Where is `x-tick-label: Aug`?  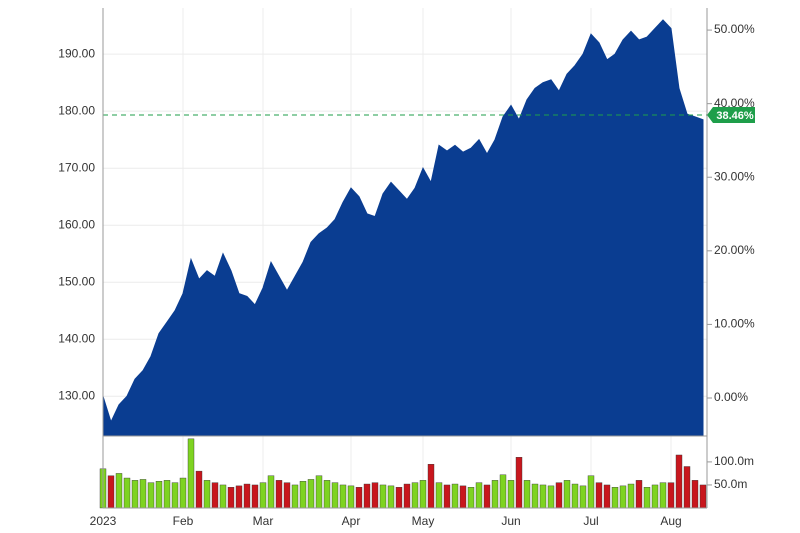
x-tick-label: Aug is located at coordinates (670, 521).